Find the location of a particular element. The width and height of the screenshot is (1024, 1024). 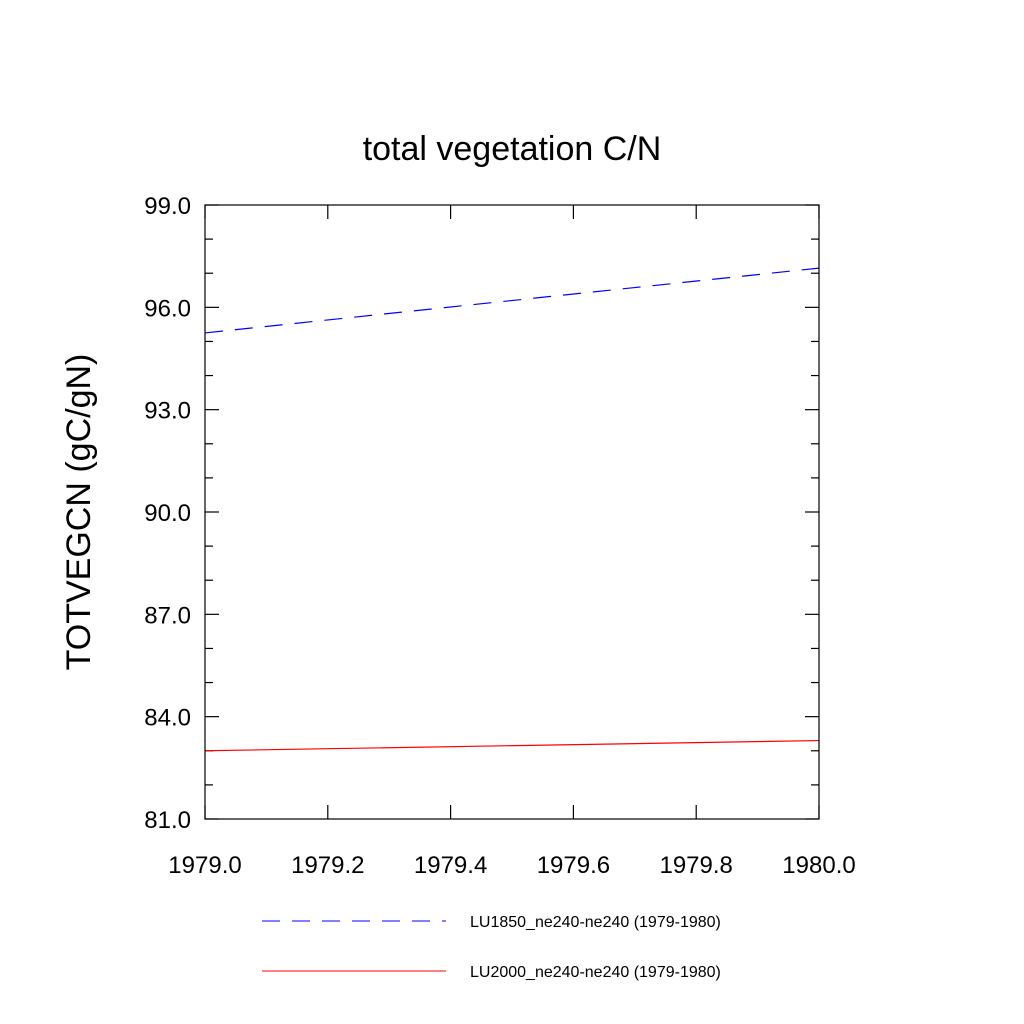

x-tick-labels: 1979.0 1979.2 1979.4 1979.6 1979.8 1980.0 is located at coordinates (511, 865).